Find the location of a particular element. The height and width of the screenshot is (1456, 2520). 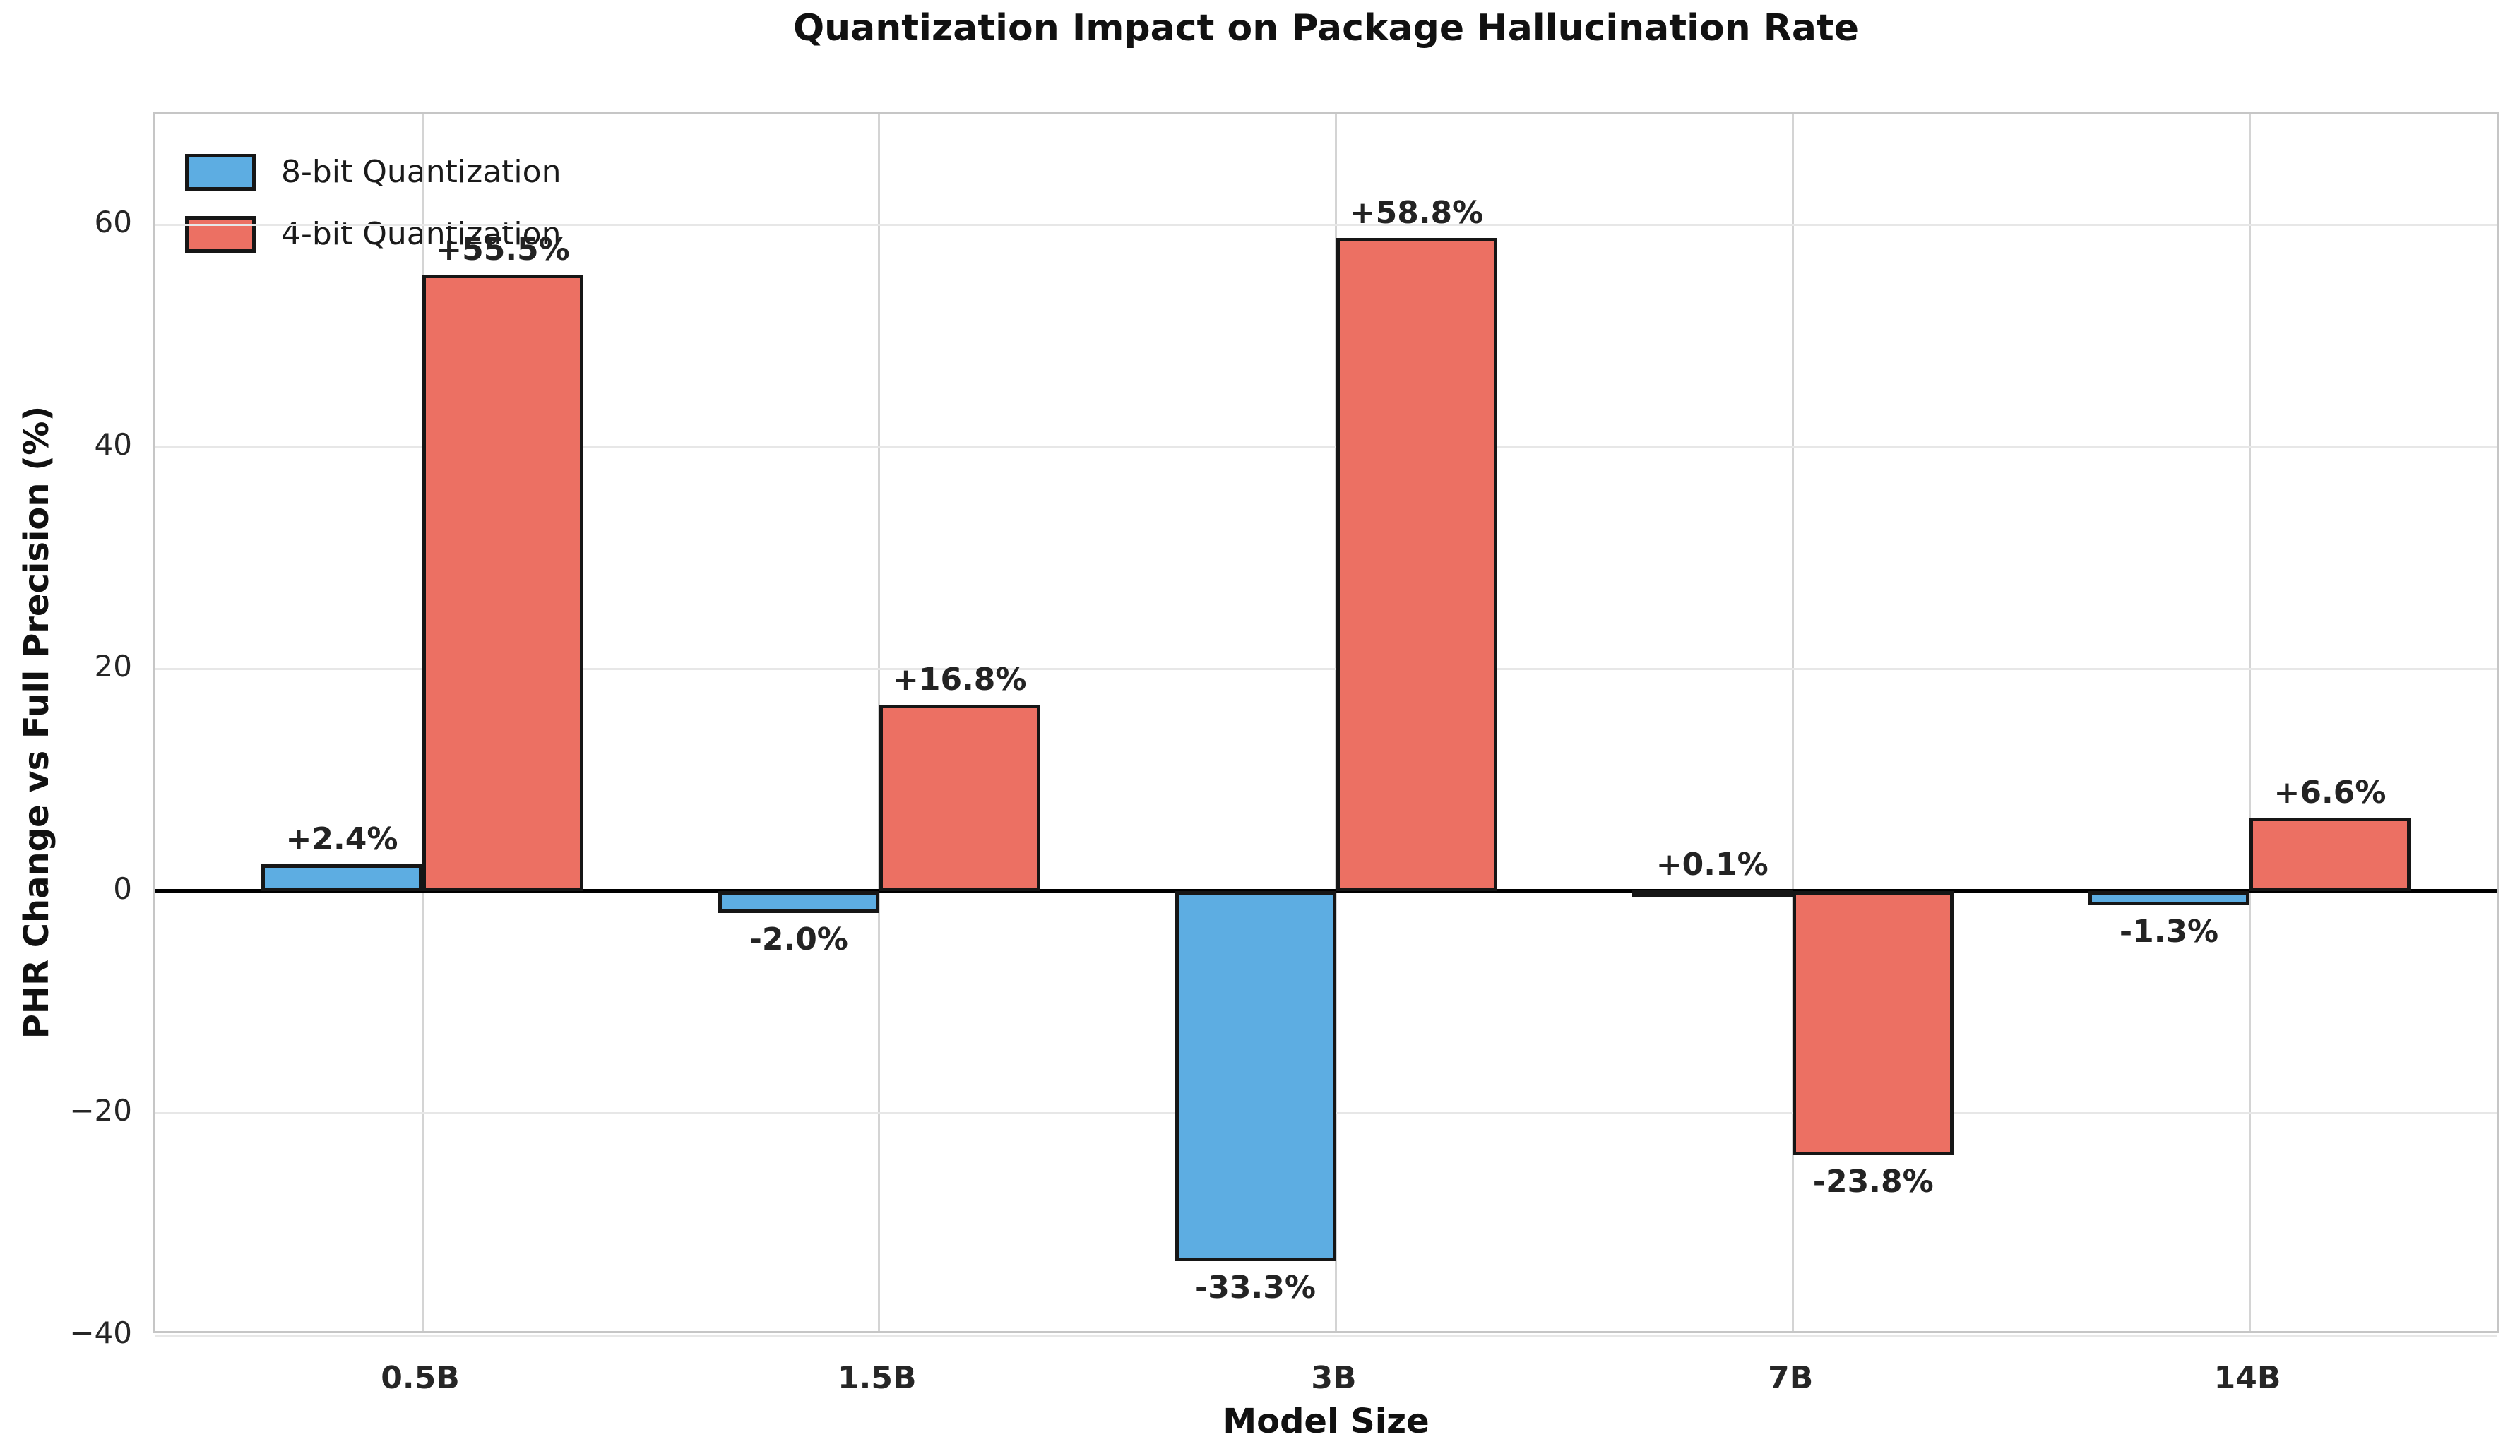

y-tick-label: 0 is located at coordinates (123, 889).